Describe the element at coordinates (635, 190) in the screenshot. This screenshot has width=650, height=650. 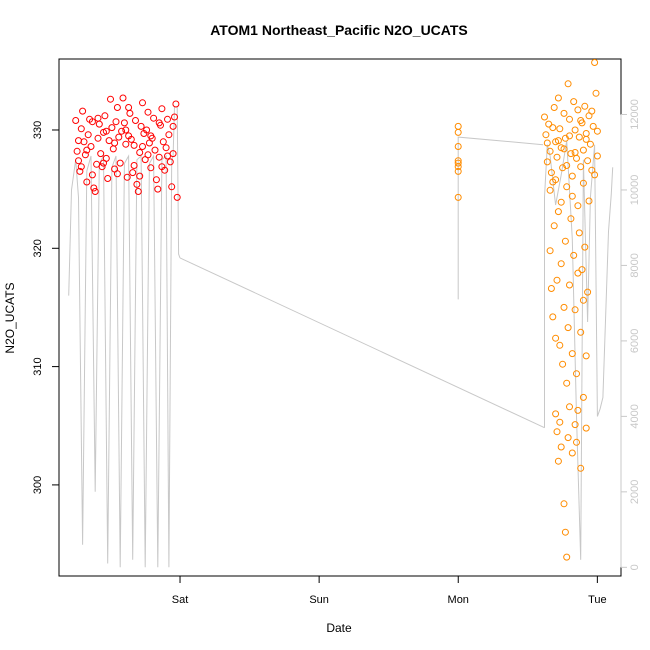
I see `y2-tick-label: 10000` at that location.